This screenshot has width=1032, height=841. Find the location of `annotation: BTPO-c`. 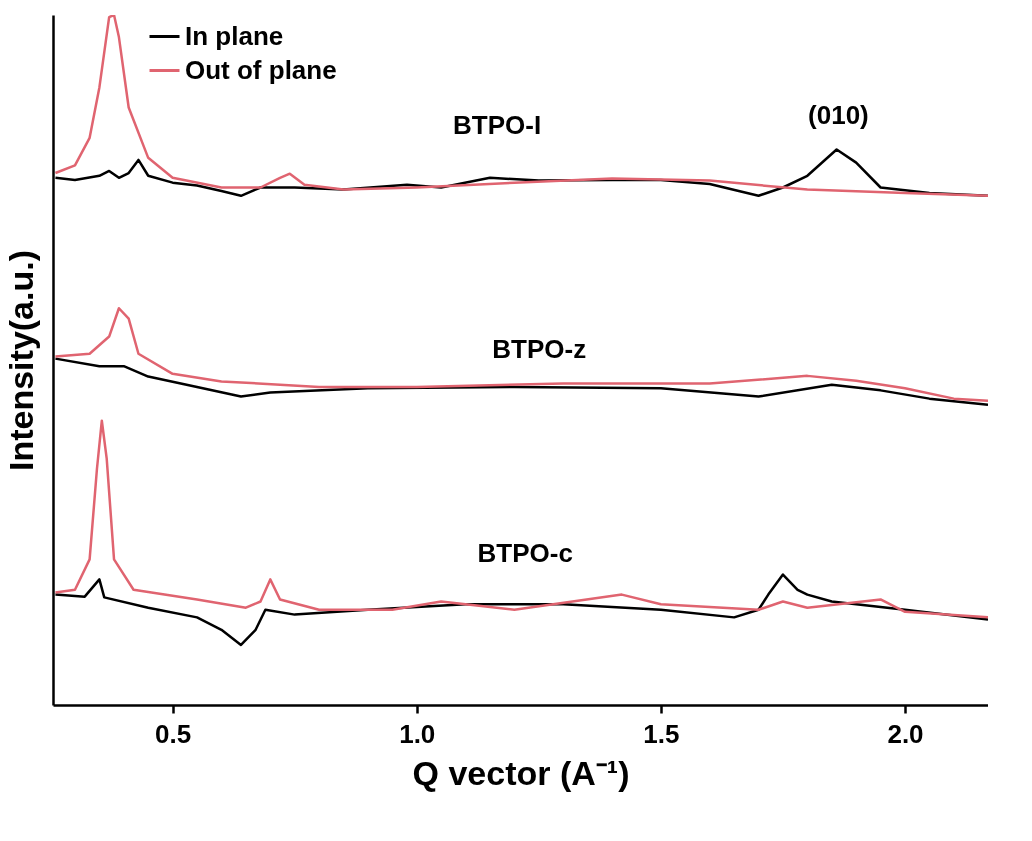

annotation: BTPO-c is located at coordinates (525, 553).